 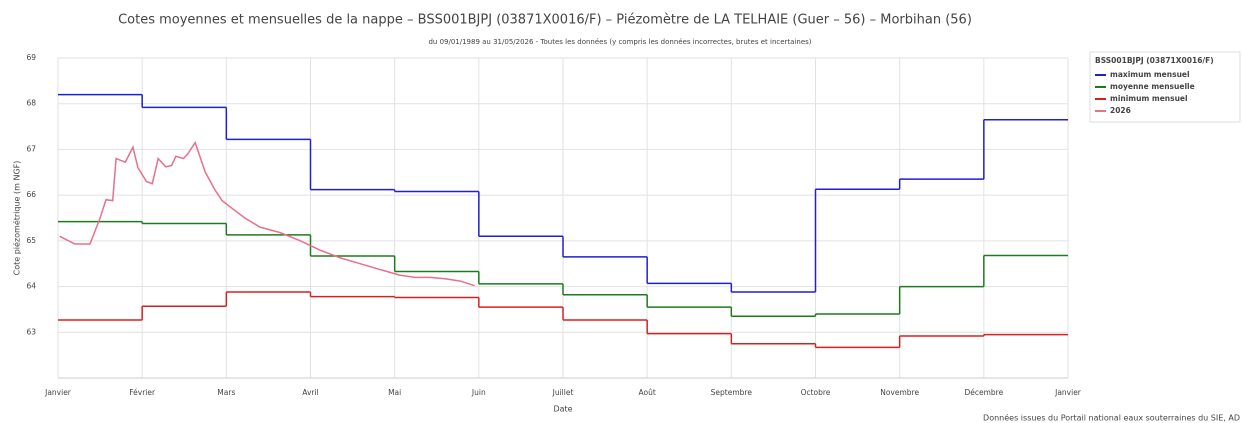 I want to click on x-tick-label: Mai, so click(x=394, y=392).